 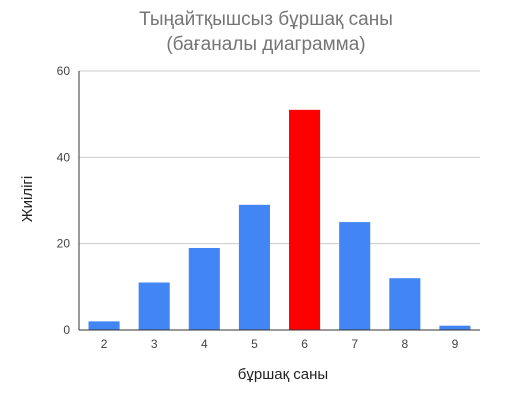 What do you see at coordinates (154, 344) in the screenshot?
I see `x-tick-label: 3` at bounding box center [154, 344].